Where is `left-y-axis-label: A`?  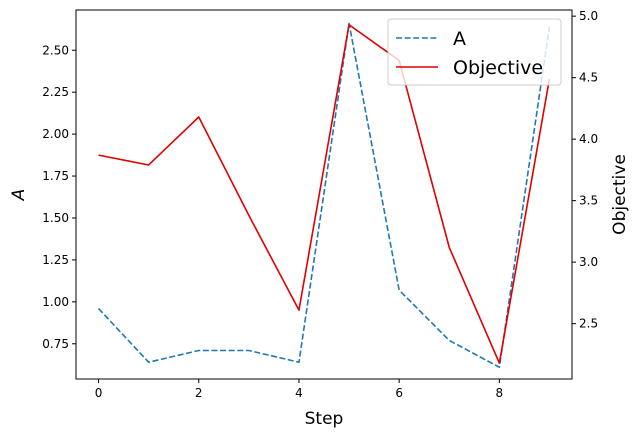 left-y-axis-label: A is located at coordinates (19, 195).